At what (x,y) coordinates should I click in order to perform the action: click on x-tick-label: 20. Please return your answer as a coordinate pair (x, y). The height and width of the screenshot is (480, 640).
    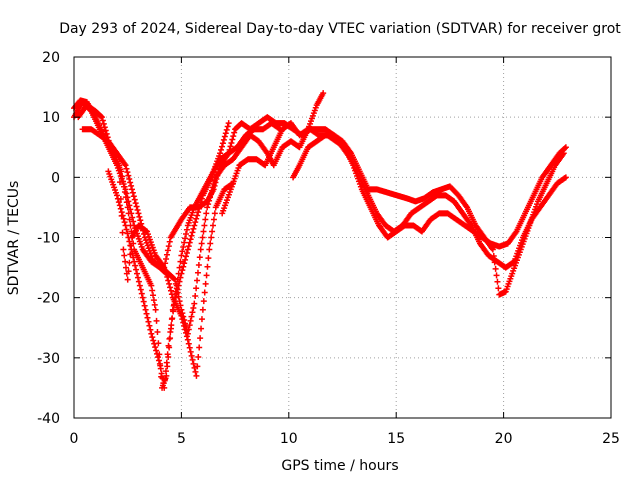
    Looking at the image, I should click on (504, 439).